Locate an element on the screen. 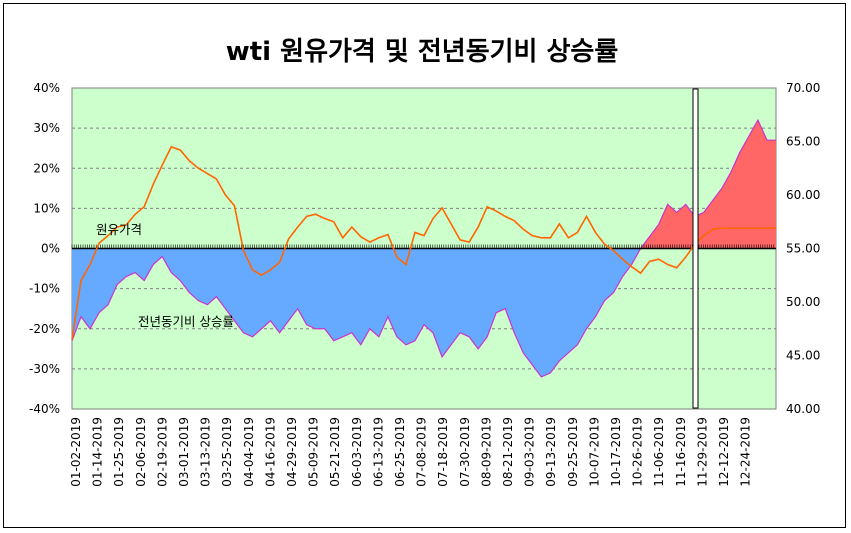 The image size is (851, 533). x-tick-label: 07-18-2019 is located at coordinates (443, 452).